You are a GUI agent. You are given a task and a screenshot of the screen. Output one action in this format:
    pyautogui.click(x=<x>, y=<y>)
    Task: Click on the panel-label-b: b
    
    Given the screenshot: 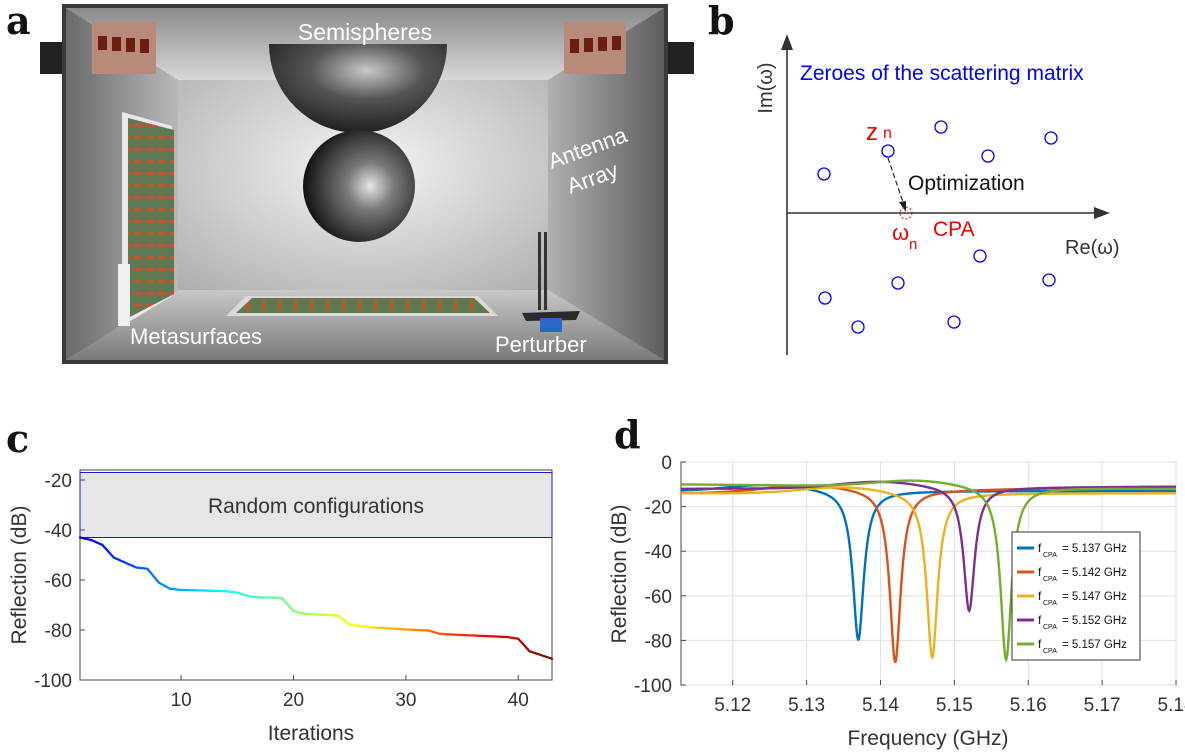 What is the action you would take?
    pyautogui.click(x=721, y=21)
    